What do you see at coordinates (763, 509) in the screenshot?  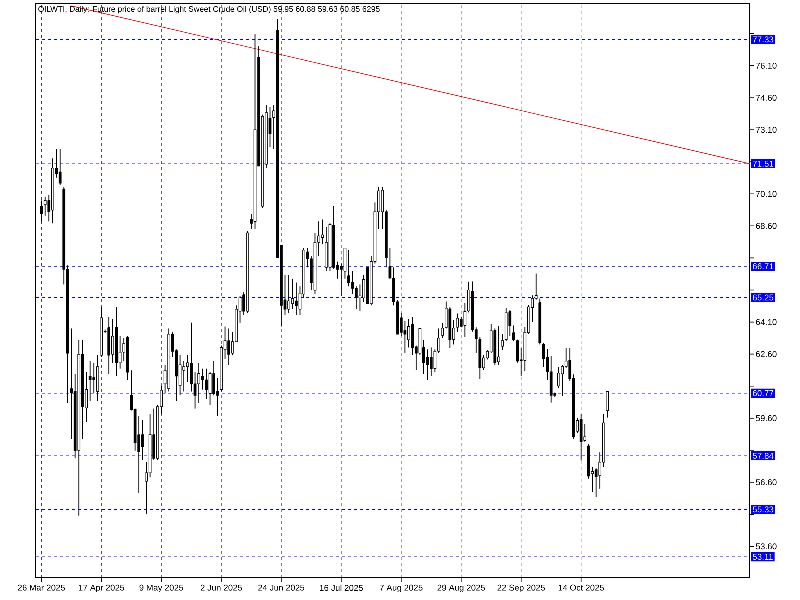 I see `ref-line-label: 55.33` at bounding box center [763, 509].